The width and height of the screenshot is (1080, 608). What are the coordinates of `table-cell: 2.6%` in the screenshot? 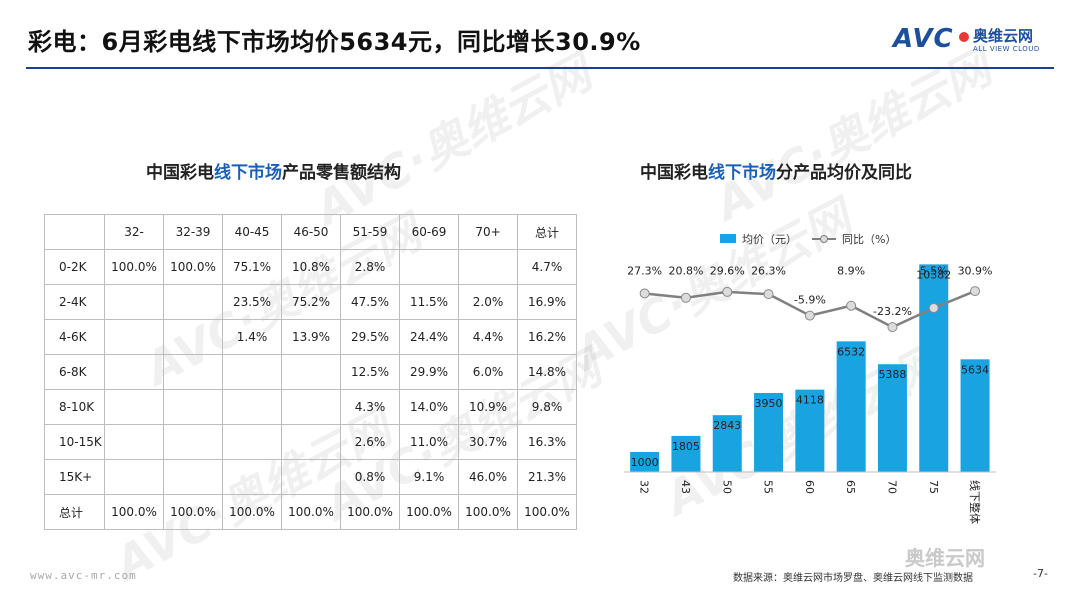 It's located at (370, 442).